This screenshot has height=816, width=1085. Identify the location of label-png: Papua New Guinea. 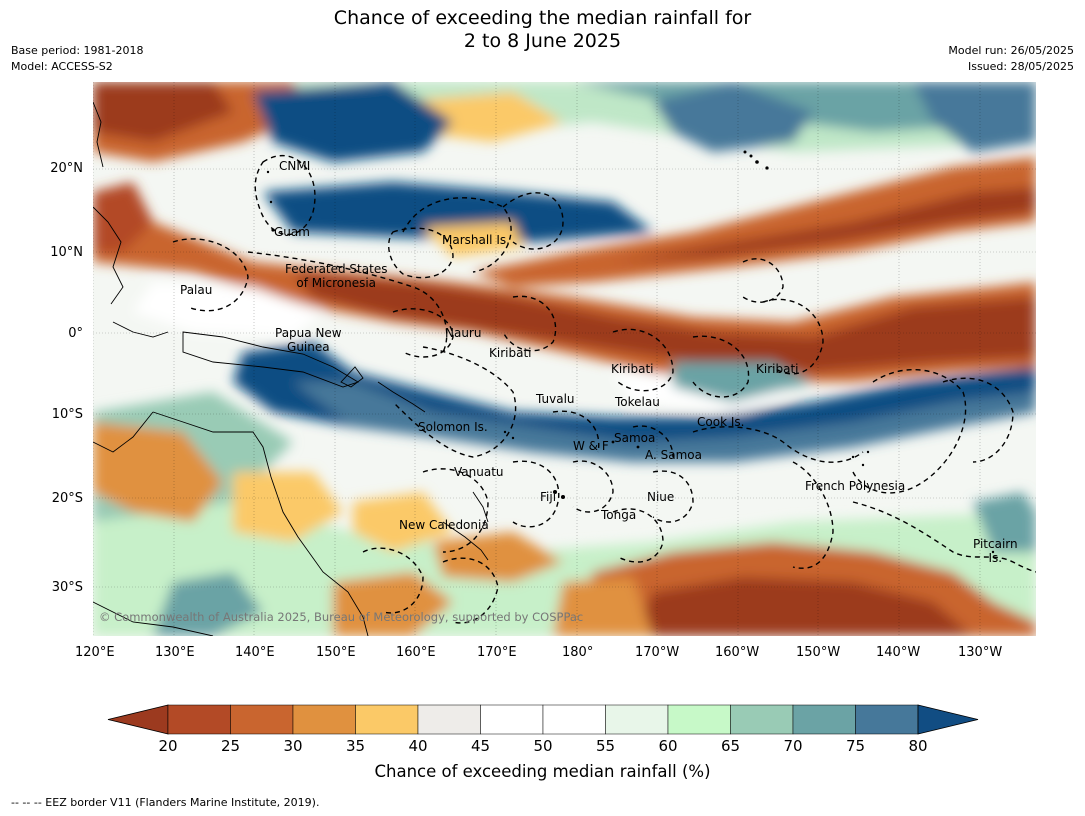
(308, 340).